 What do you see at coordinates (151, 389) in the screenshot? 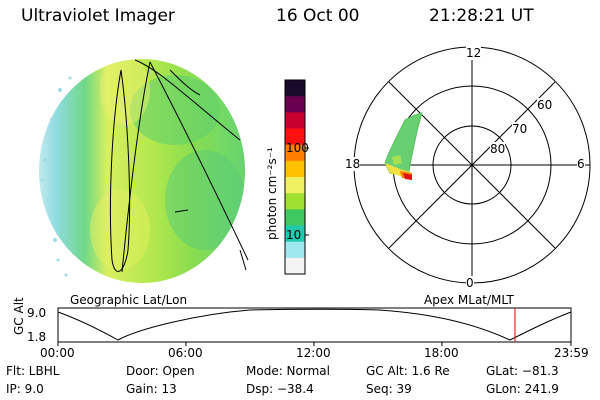
I see `gain-info: Gain: 13` at bounding box center [151, 389].